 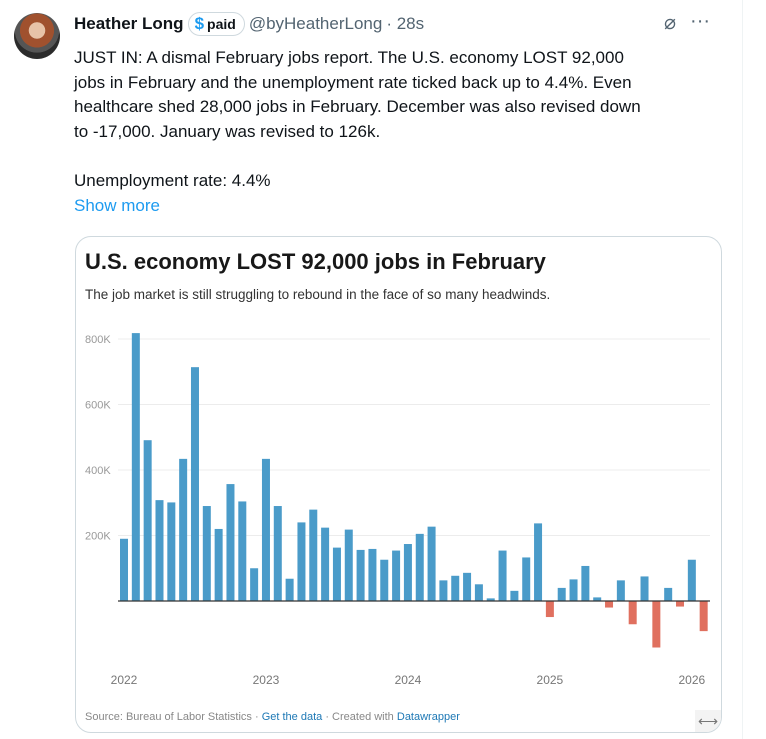 I want to click on y-tick-label: 600K, so click(x=98, y=406).